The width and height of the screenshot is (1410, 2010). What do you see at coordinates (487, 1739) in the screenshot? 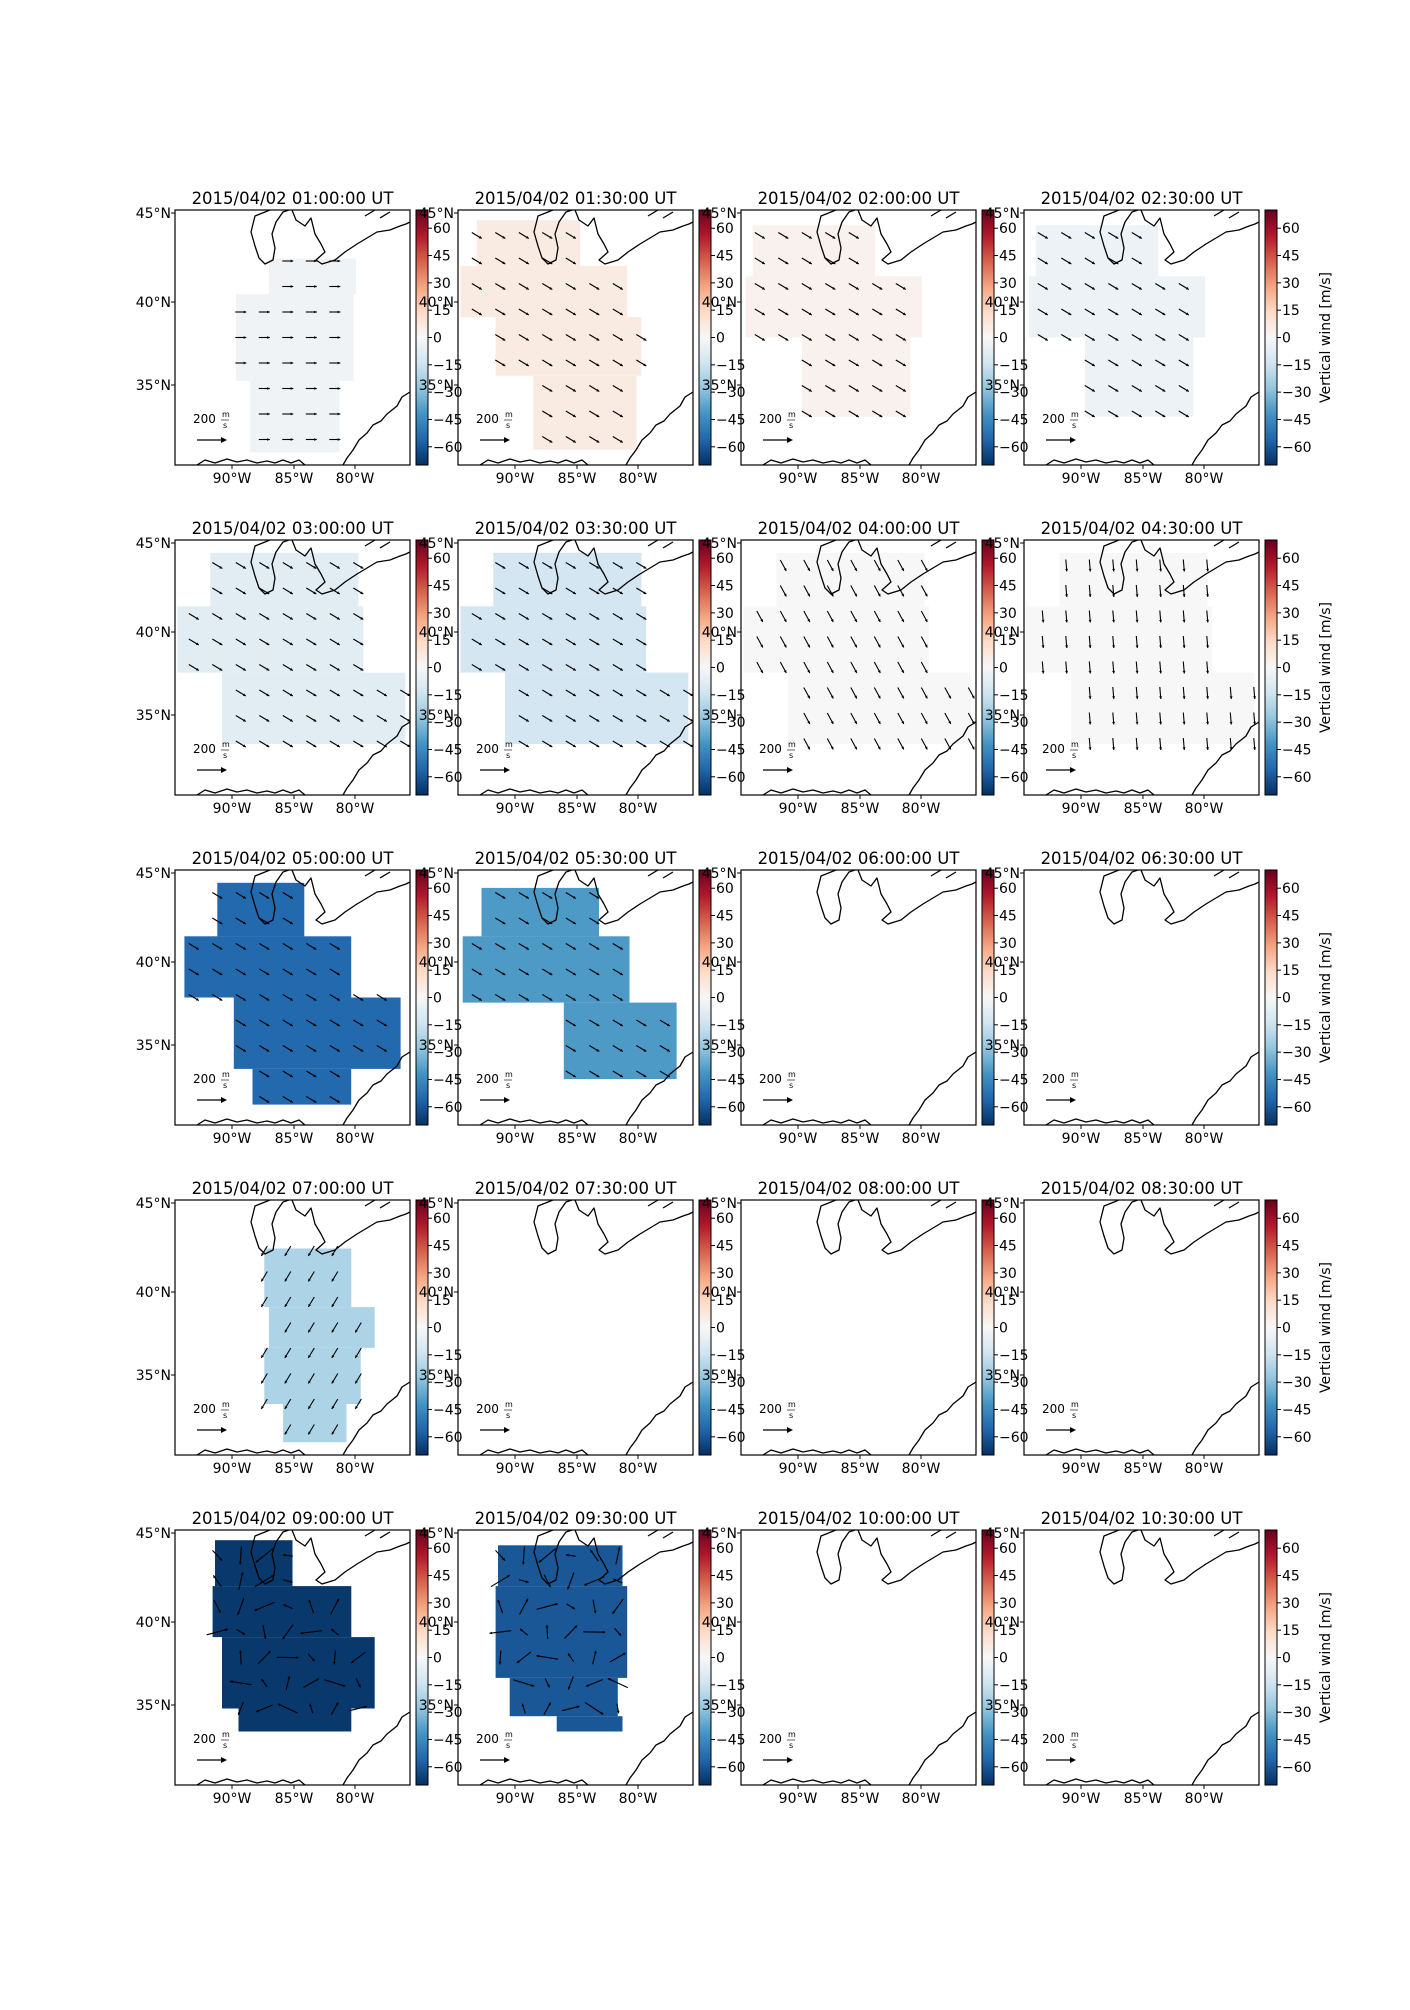
I see `scale-label: 200` at bounding box center [487, 1739].